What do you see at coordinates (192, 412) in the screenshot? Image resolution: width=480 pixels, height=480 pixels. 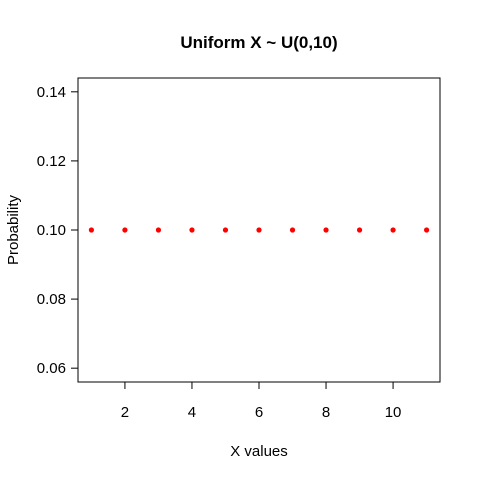 I see `x-tick-label: 4` at bounding box center [192, 412].